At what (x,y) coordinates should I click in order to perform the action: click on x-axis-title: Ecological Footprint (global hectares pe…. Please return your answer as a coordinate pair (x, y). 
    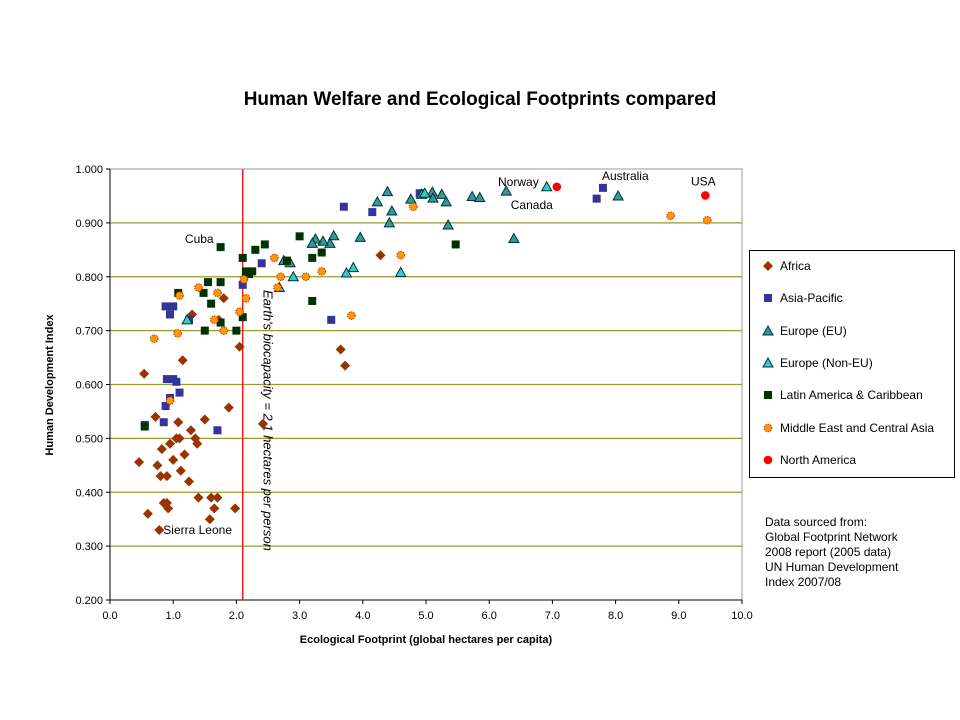
    Looking at the image, I should click on (426, 640).